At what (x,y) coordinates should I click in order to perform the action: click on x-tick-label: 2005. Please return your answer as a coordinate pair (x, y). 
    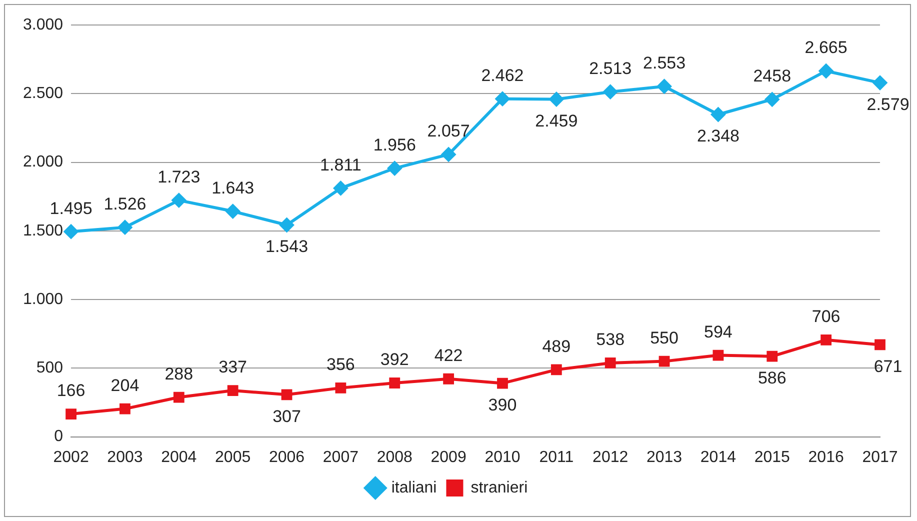
    Looking at the image, I should click on (233, 457).